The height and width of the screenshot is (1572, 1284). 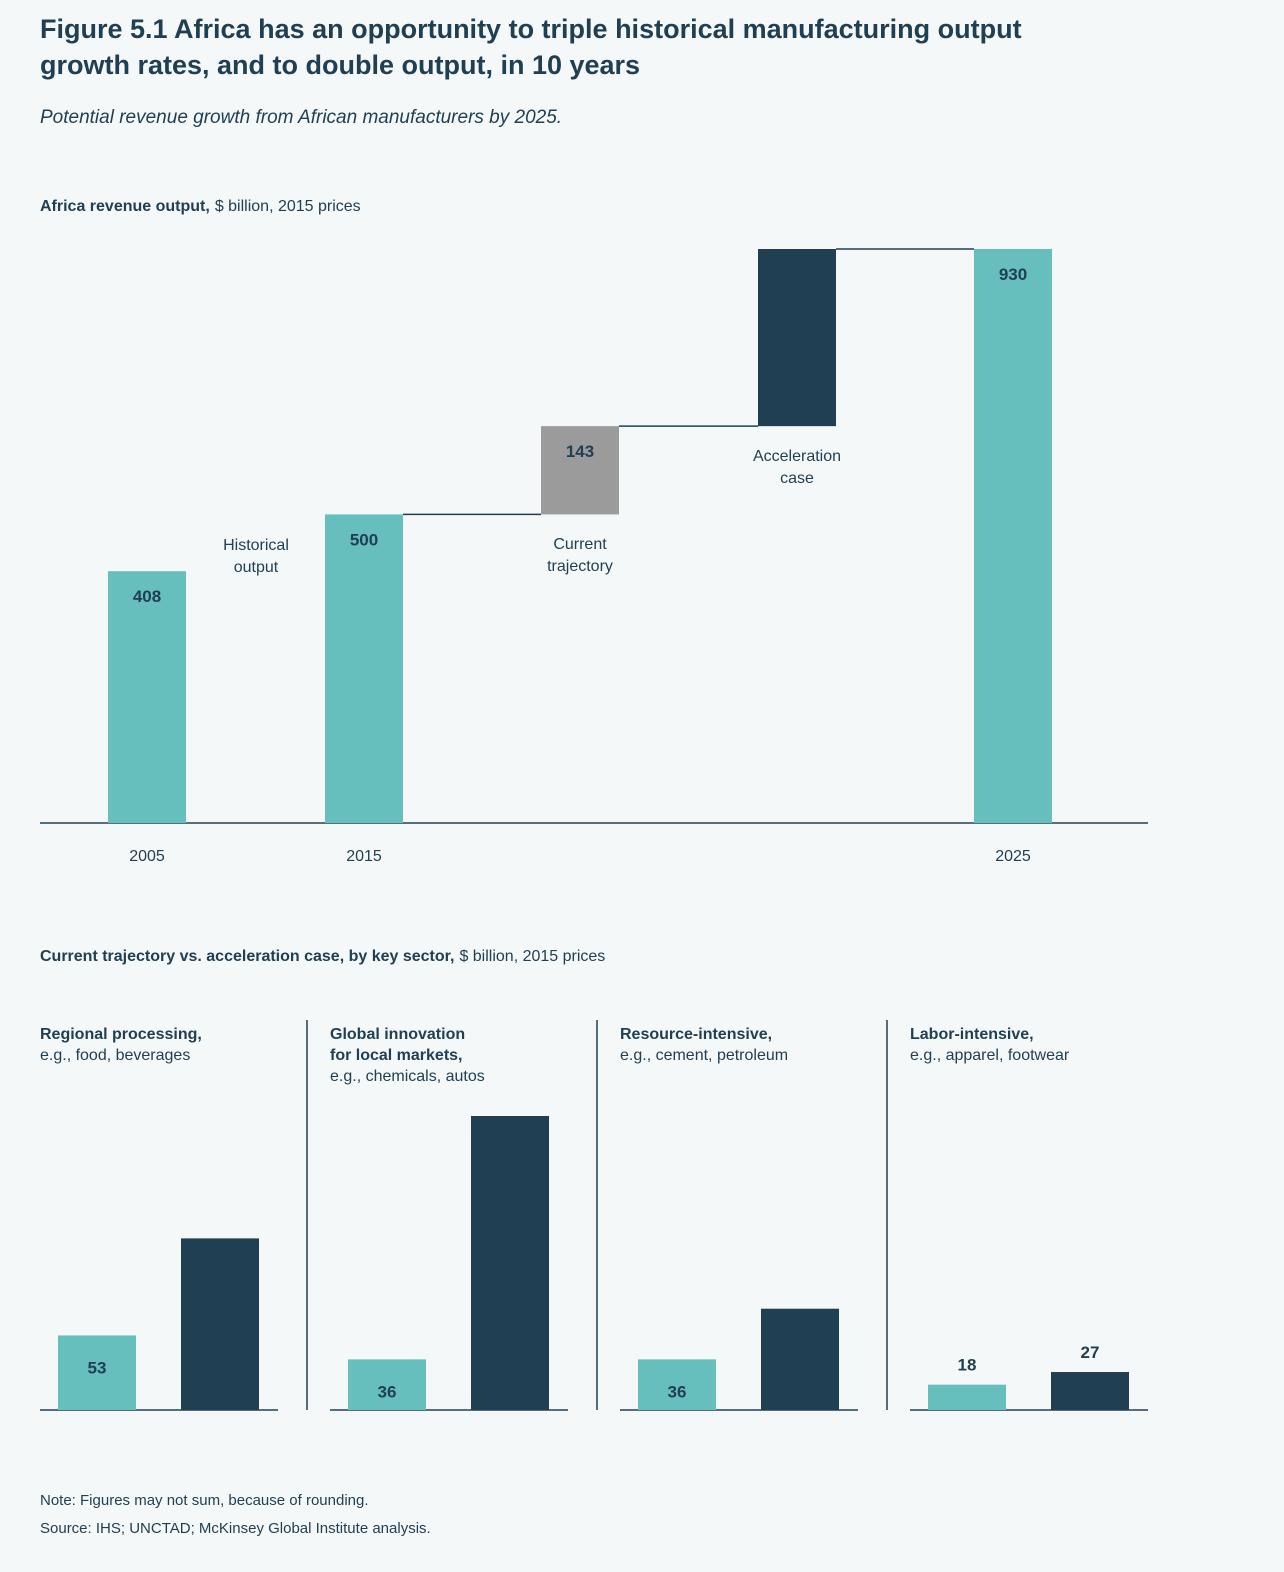 I want to click on panel-title: Global innovation, so click(x=397, y=1034).